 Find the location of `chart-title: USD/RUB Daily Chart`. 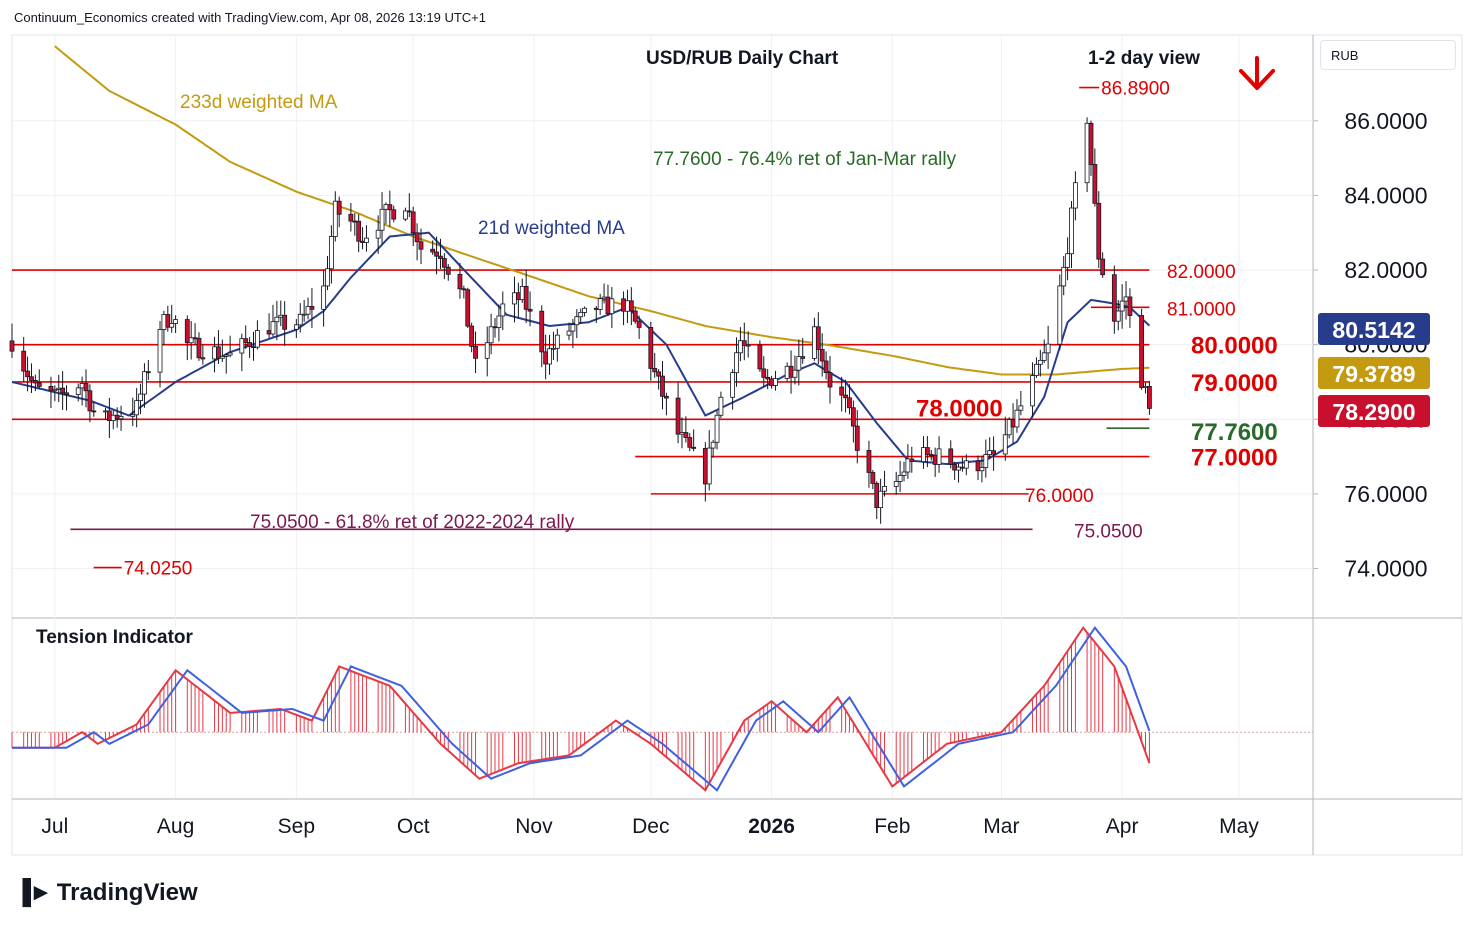

chart-title: USD/RUB Daily Chart is located at coordinates (742, 58).